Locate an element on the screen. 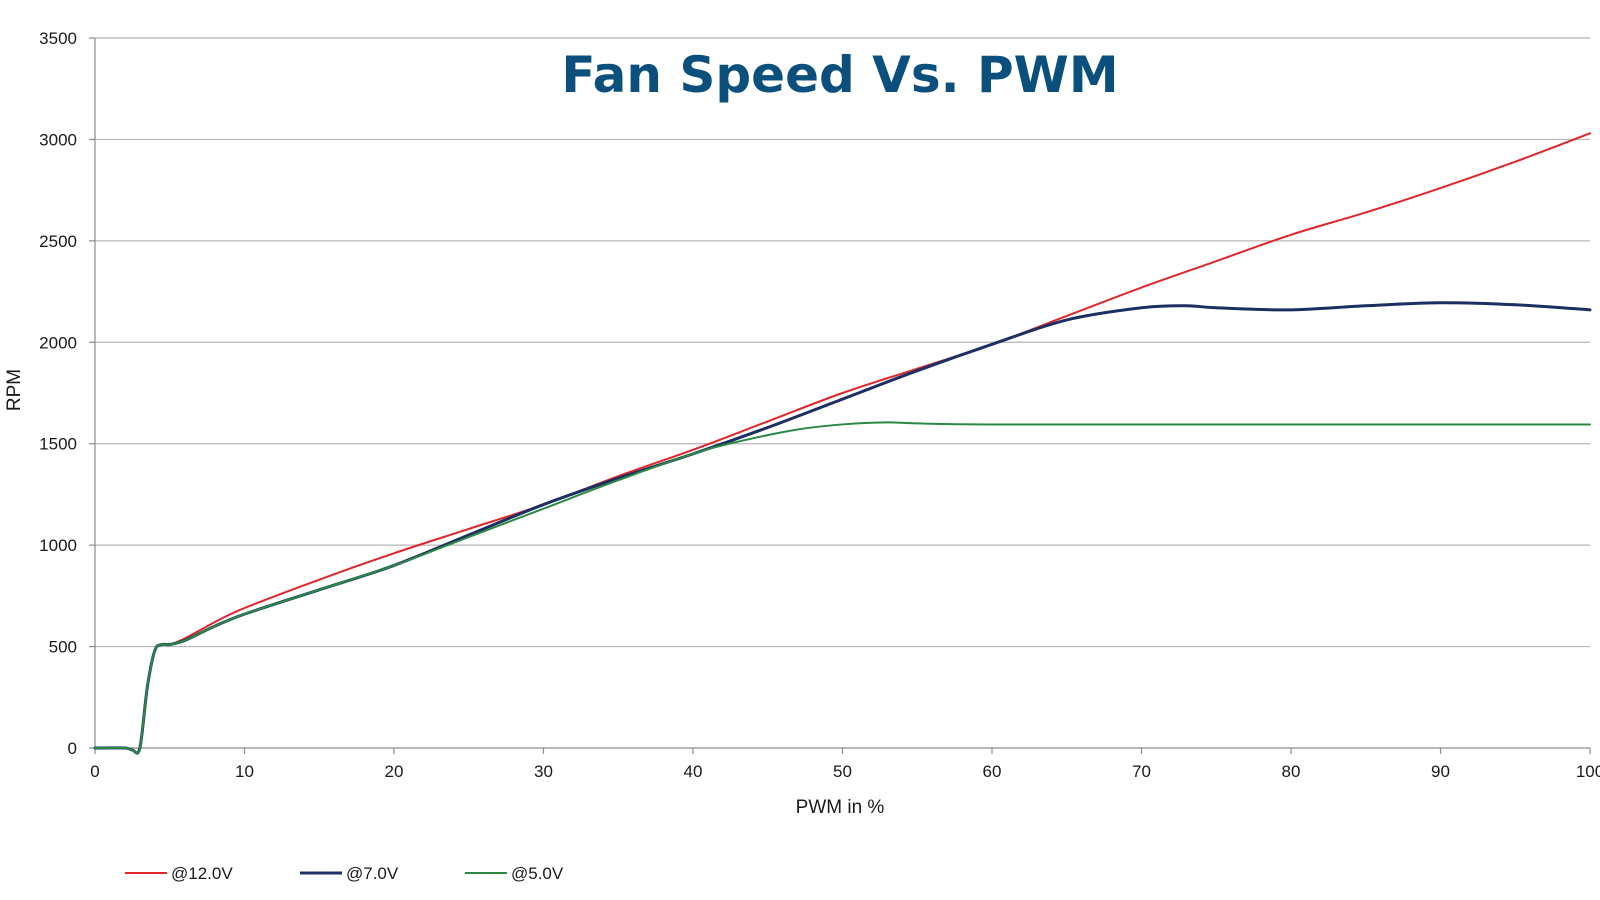 This screenshot has width=1600, height=900. legend-label: @7.0V is located at coordinates (372, 873).